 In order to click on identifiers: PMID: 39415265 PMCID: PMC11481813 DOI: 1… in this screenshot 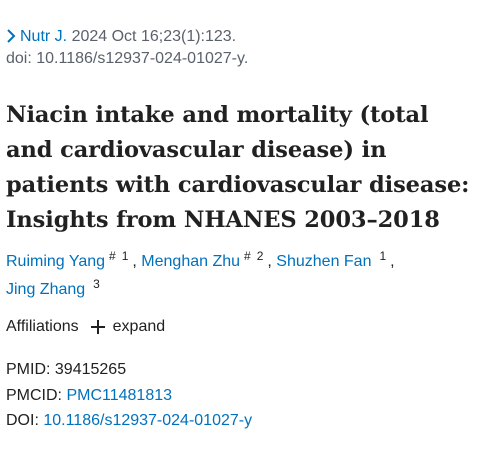, I will do `click(129, 395)`.